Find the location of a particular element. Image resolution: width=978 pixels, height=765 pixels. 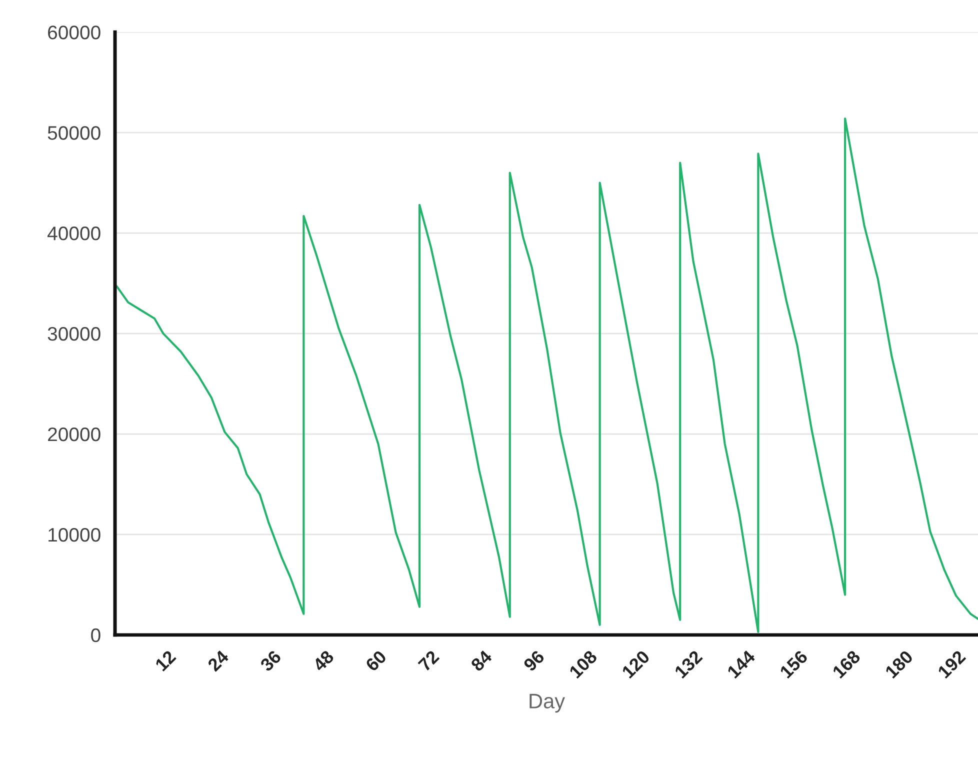

x-tick-label: 48 is located at coordinates (323, 661).